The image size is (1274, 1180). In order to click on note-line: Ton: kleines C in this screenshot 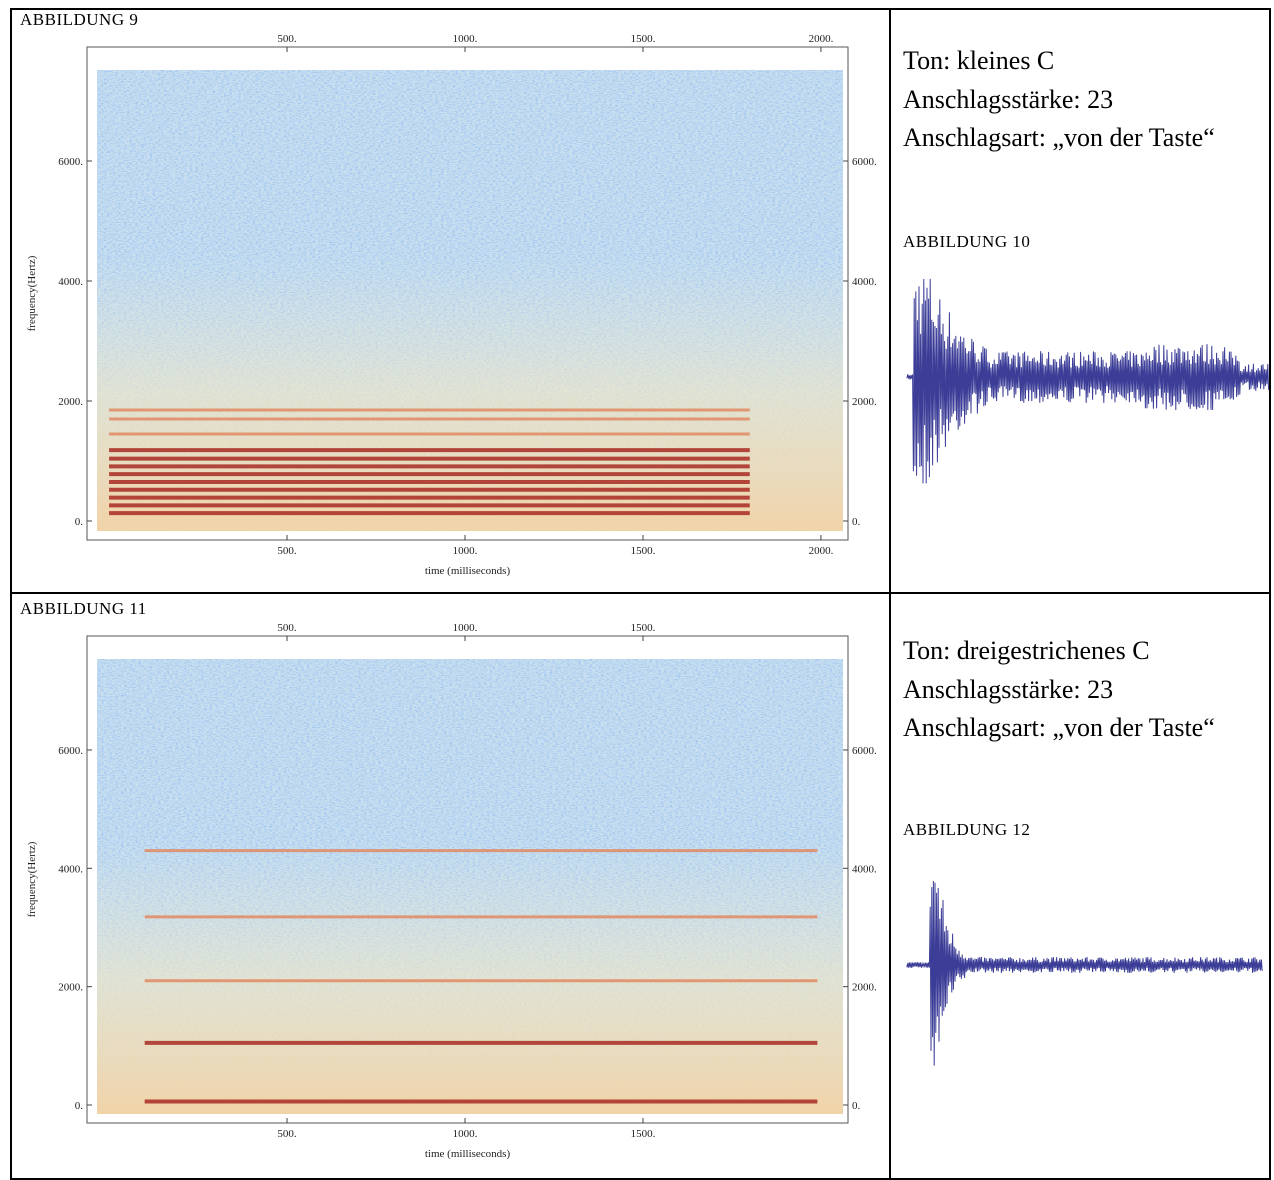, I will do `click(979, 60)`.